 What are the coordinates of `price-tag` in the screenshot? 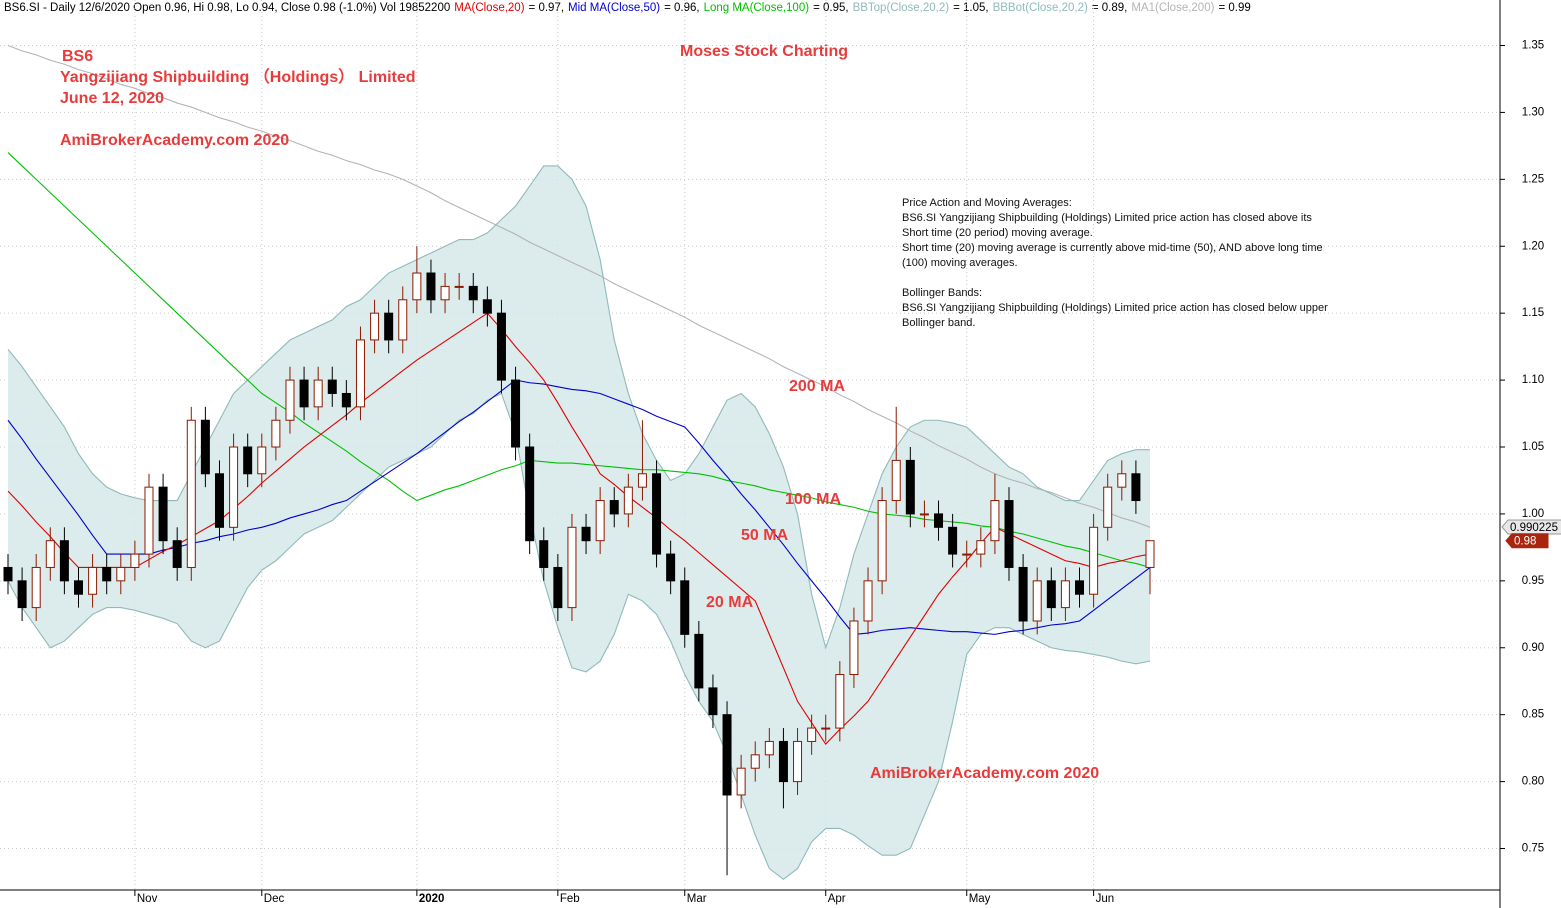 It's located at (1531, 527).